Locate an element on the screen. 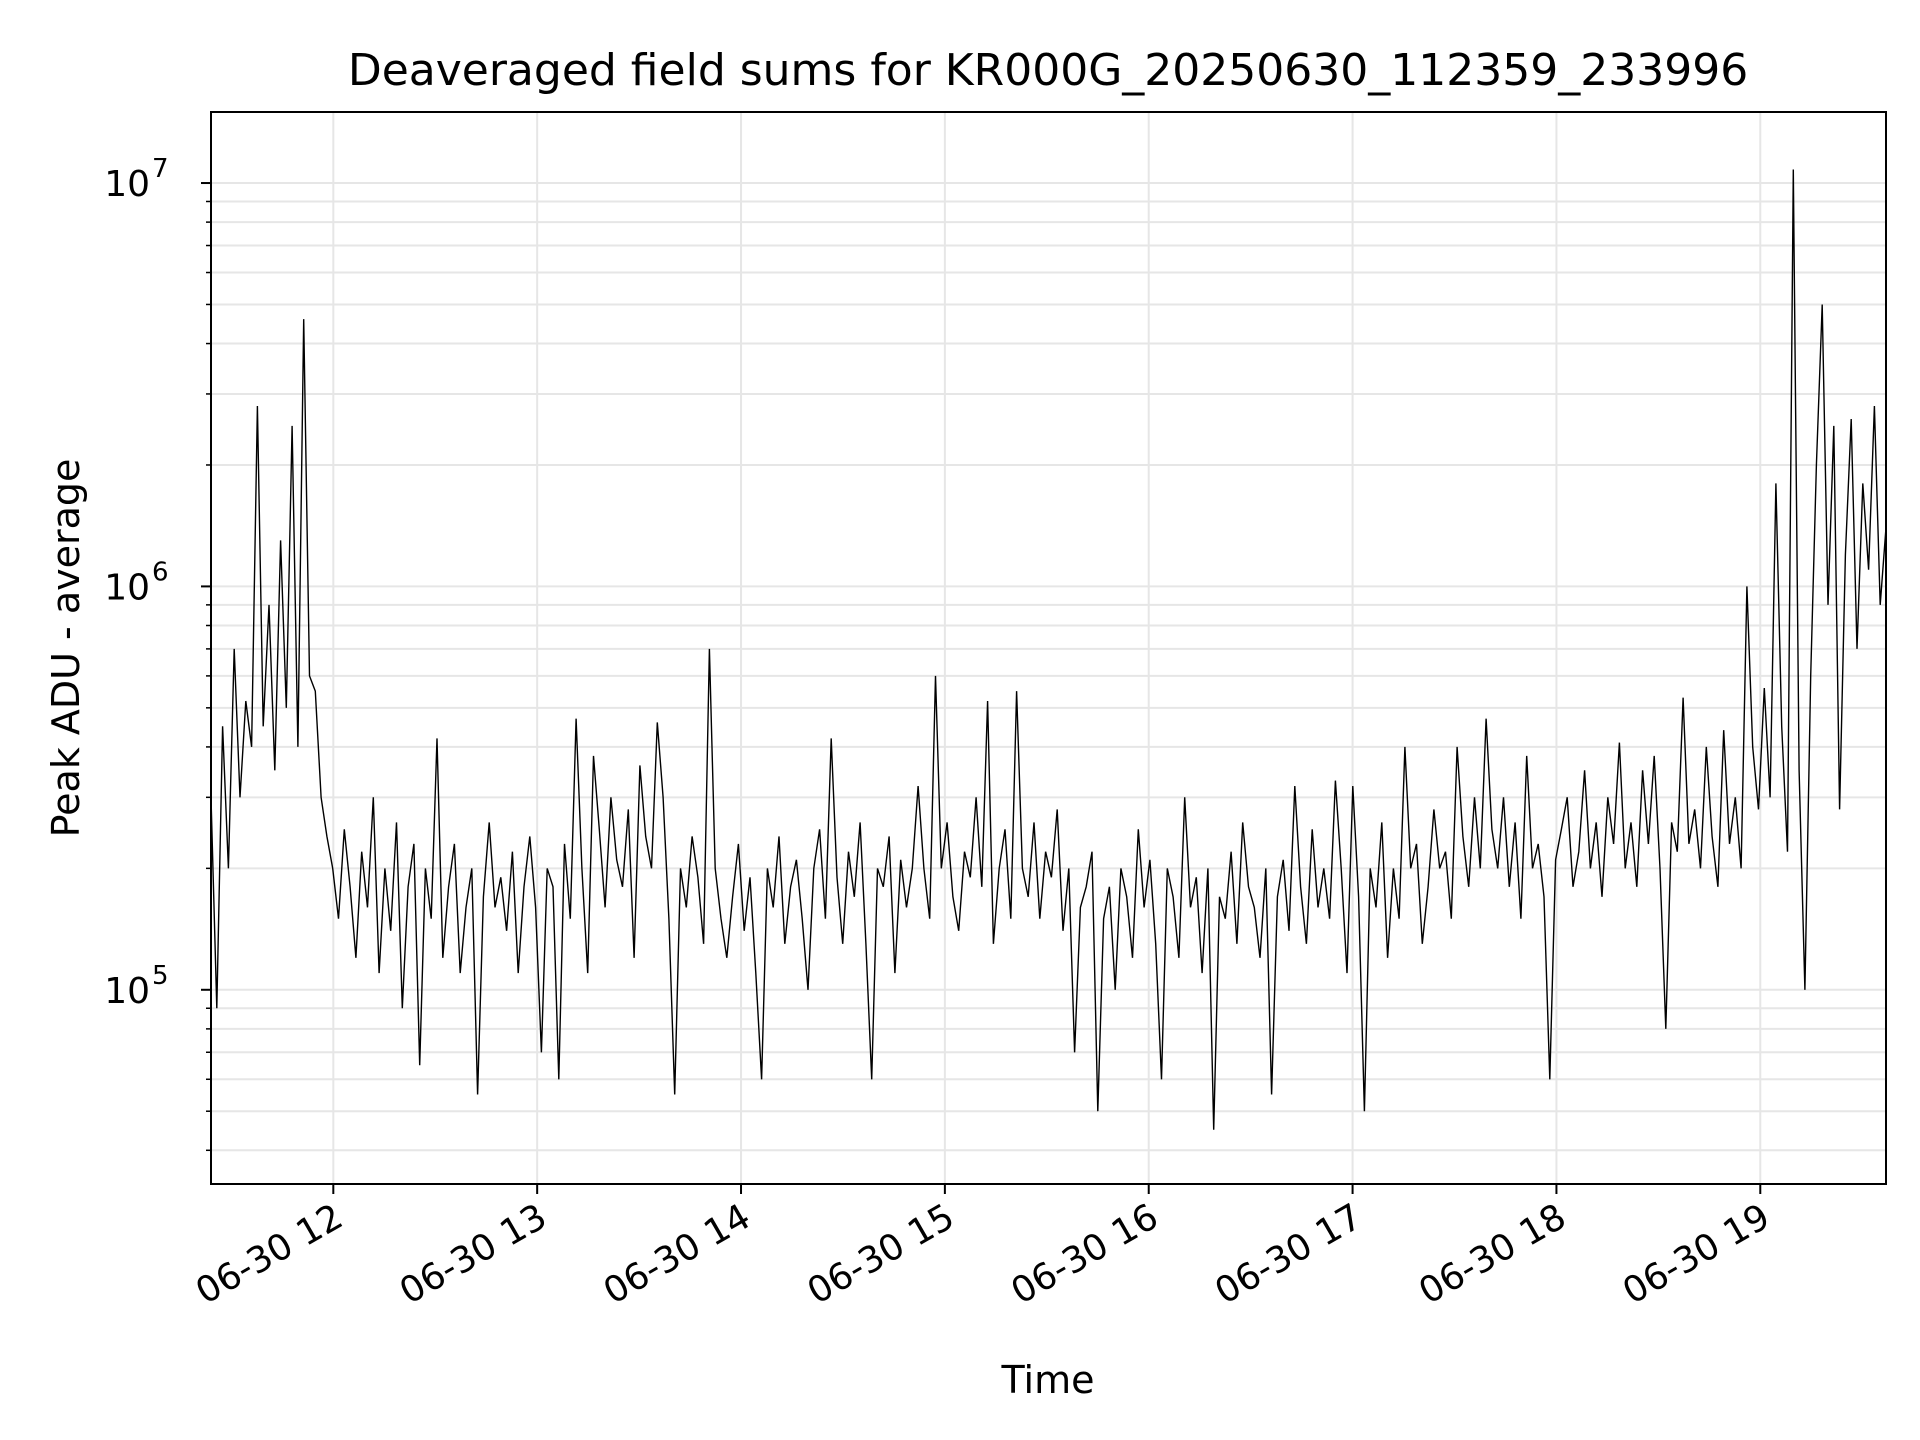 The width and height of the screenshot is (1920, 1440). y-tick-label: 10 7 is located at coordinates (136, 179).